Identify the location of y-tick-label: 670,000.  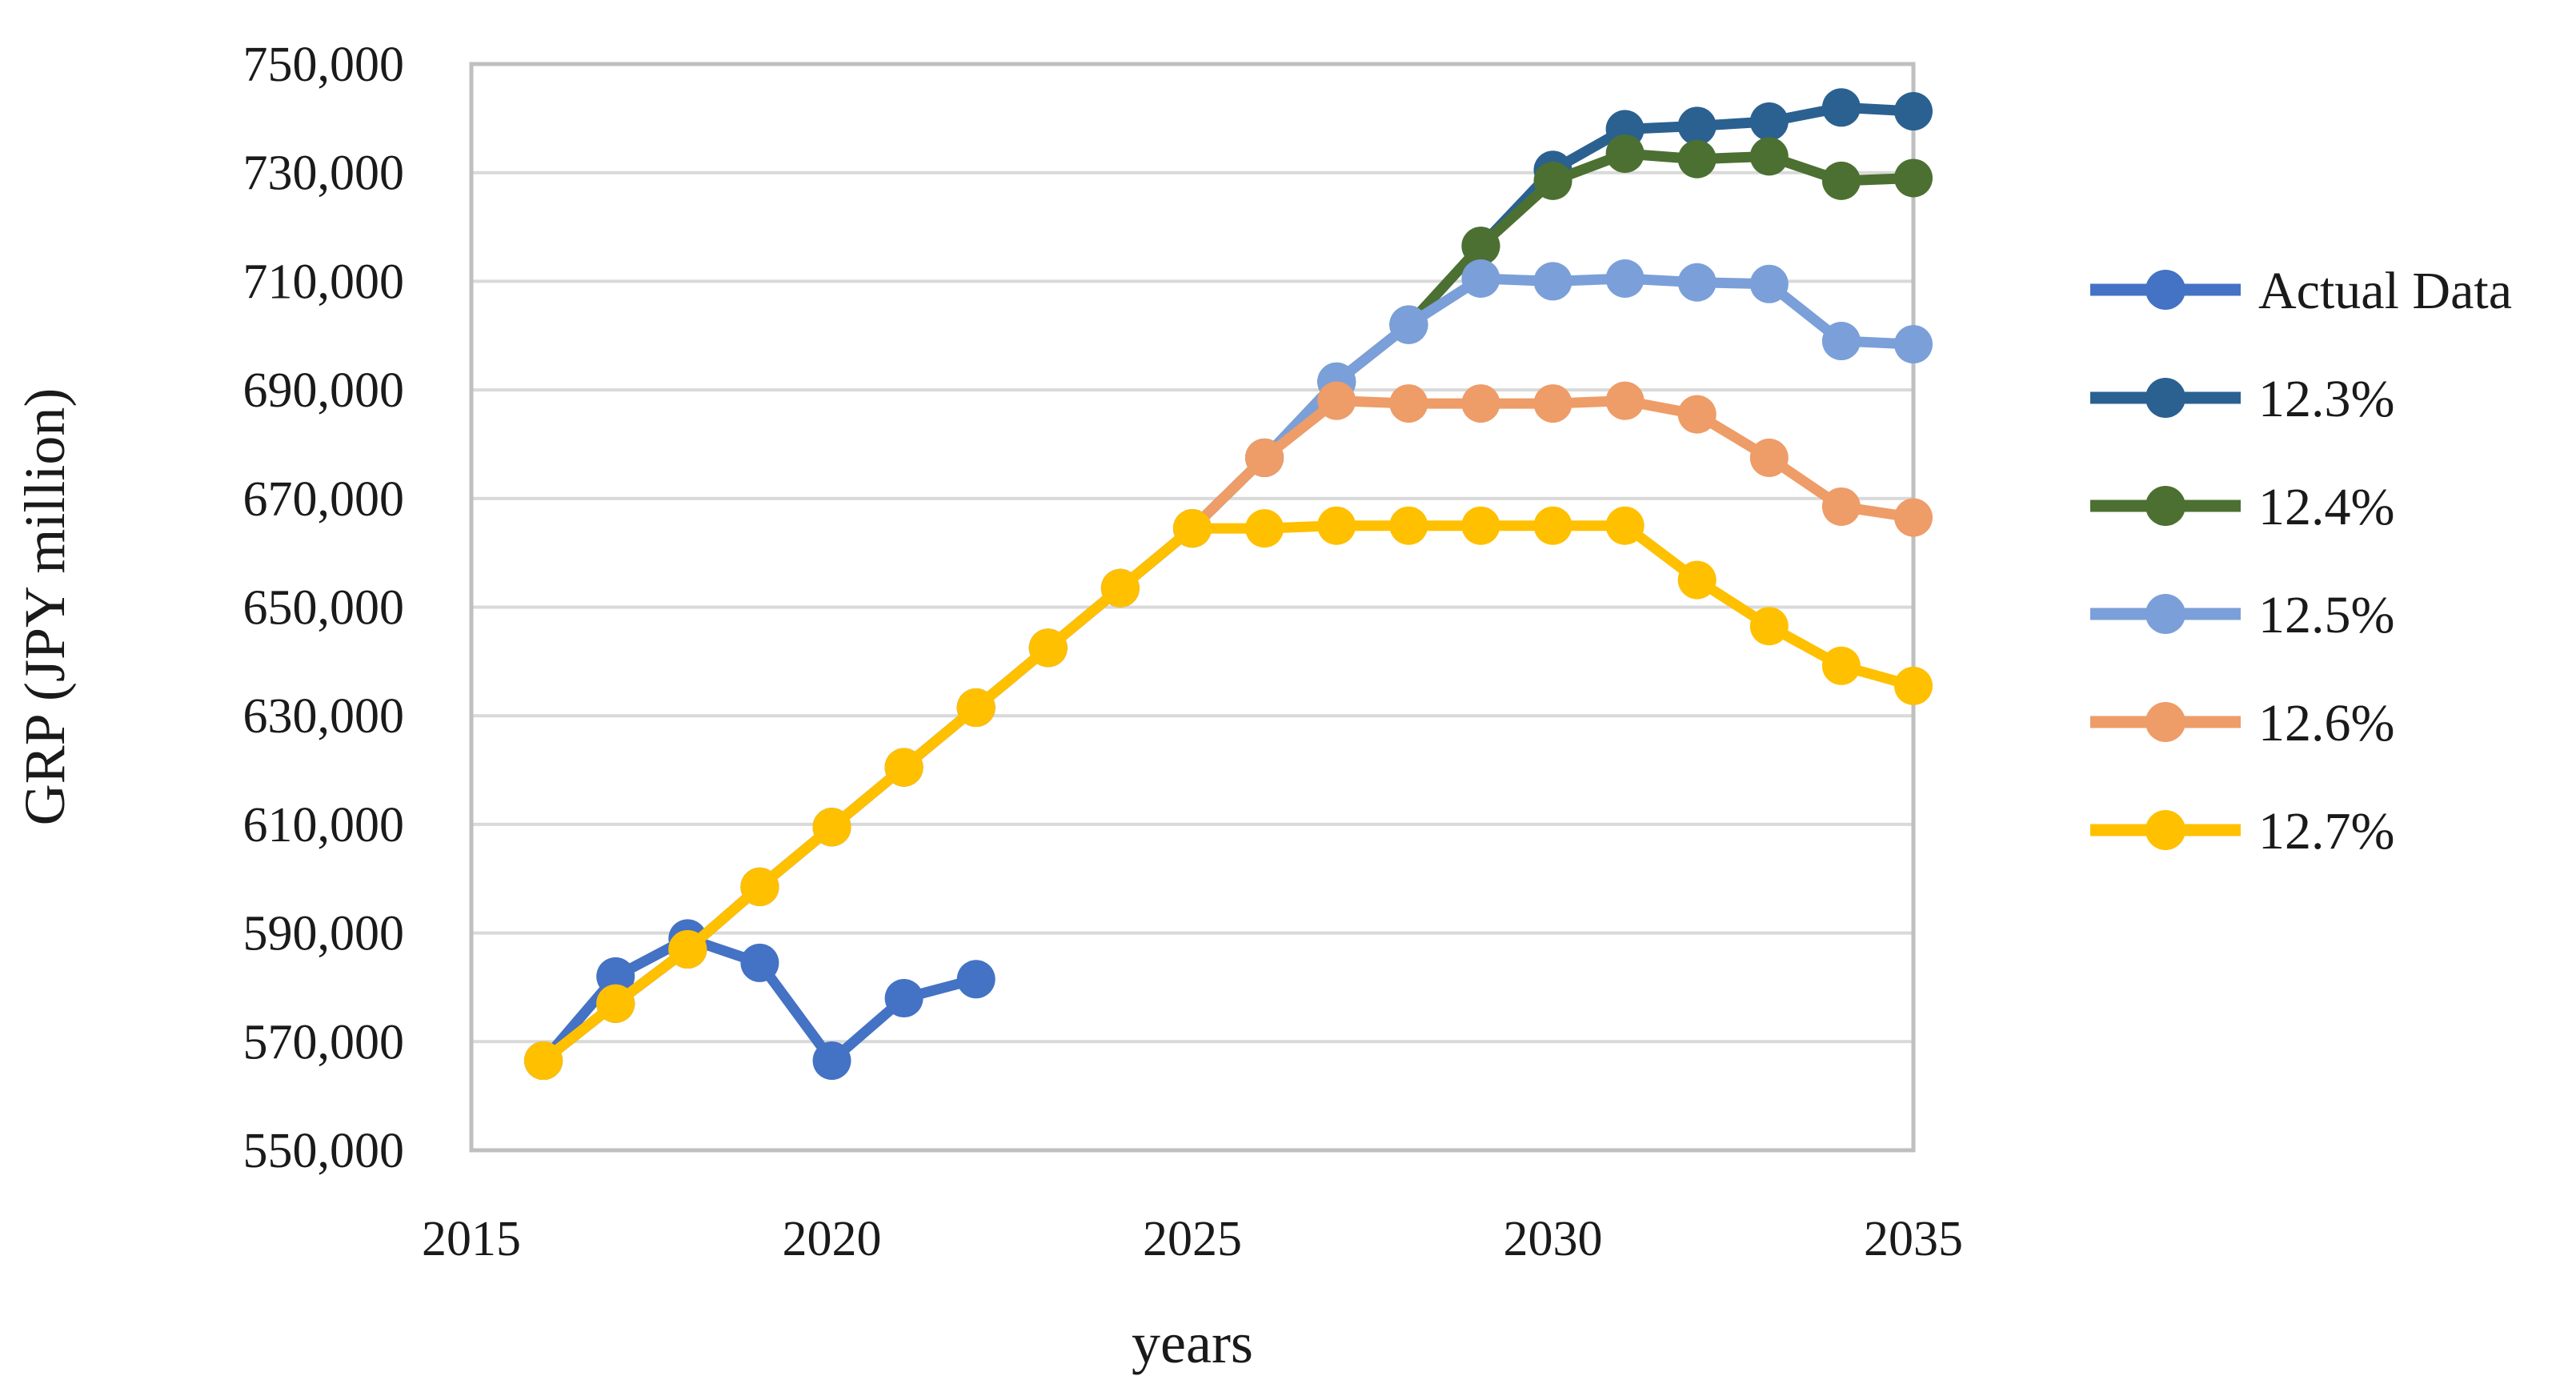
(324, 499).